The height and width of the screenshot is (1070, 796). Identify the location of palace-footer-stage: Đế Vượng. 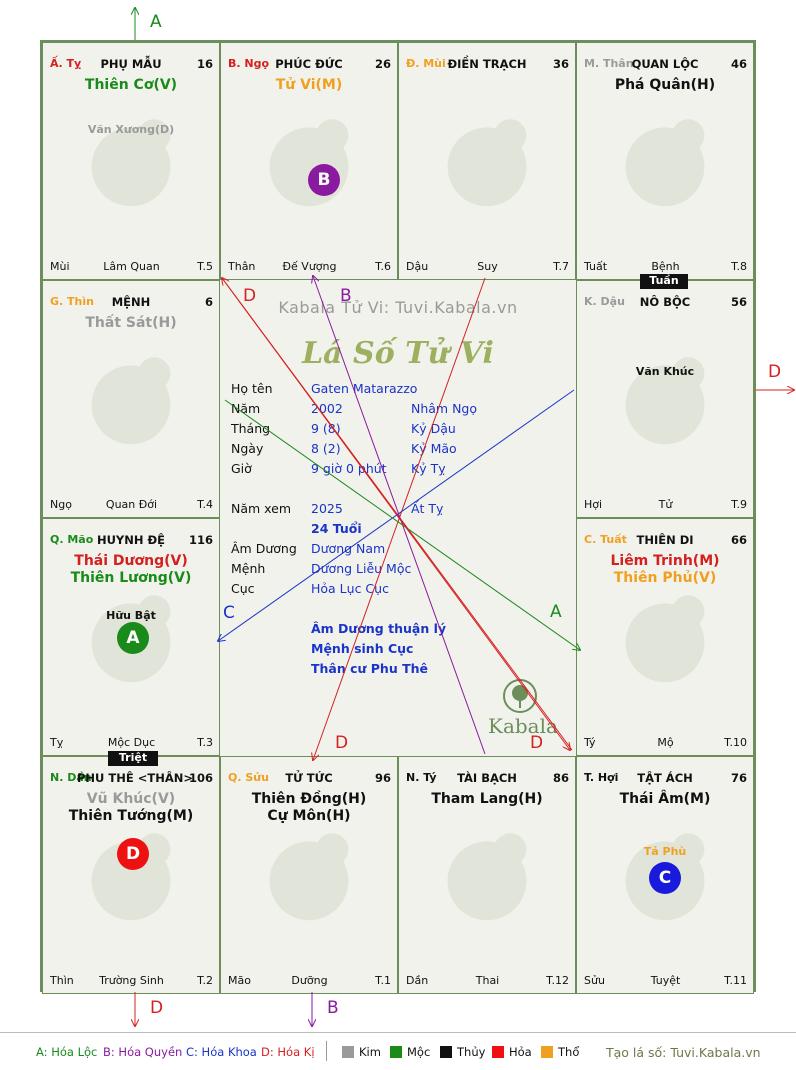
(309, 266).